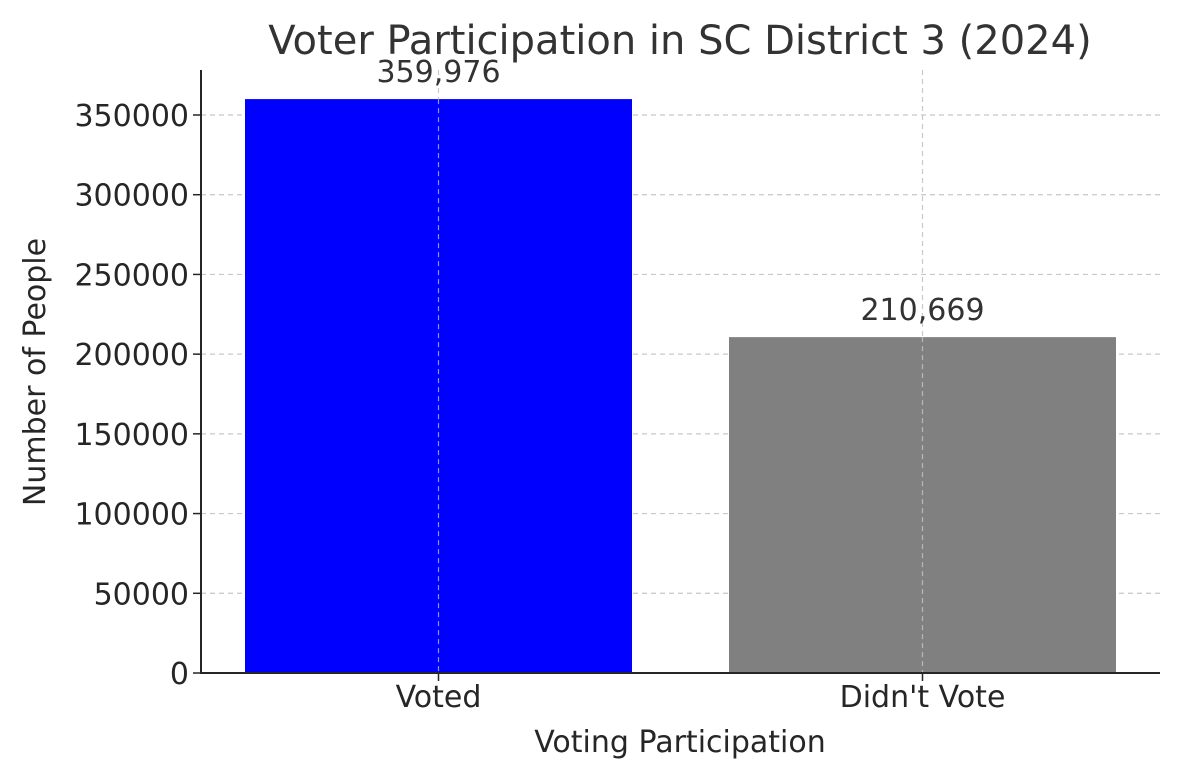 The width and height of the screenshot is (1180, 784). Describe the element at coordinates (141, 594) in the screenshot. I see `y-tick-label: 50000` at that location.